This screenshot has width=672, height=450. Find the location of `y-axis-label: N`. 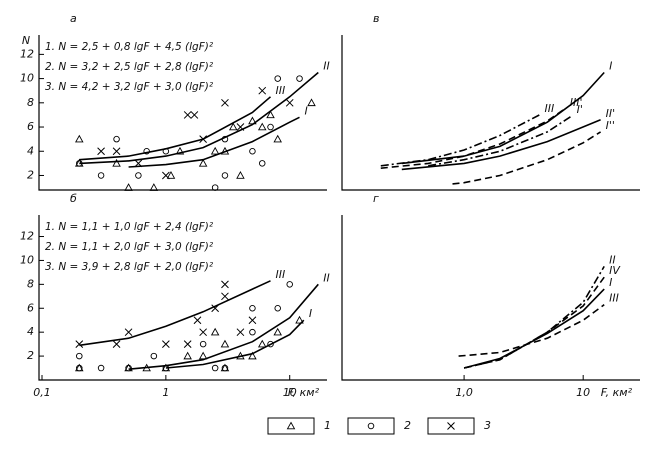

y-axis-label: N is located at coordinates (26, 40).